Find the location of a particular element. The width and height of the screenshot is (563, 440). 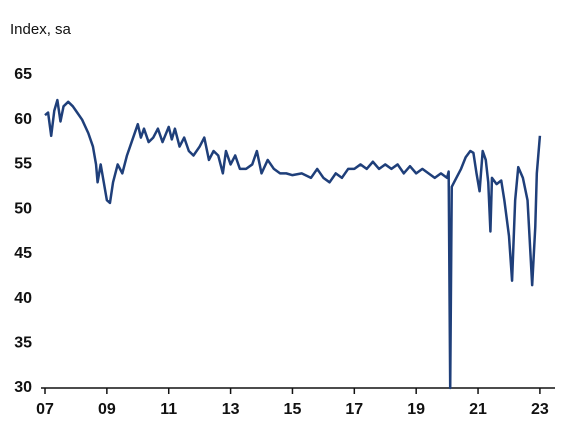

y-tick-label: 55 is located at coordinates (23, 164).